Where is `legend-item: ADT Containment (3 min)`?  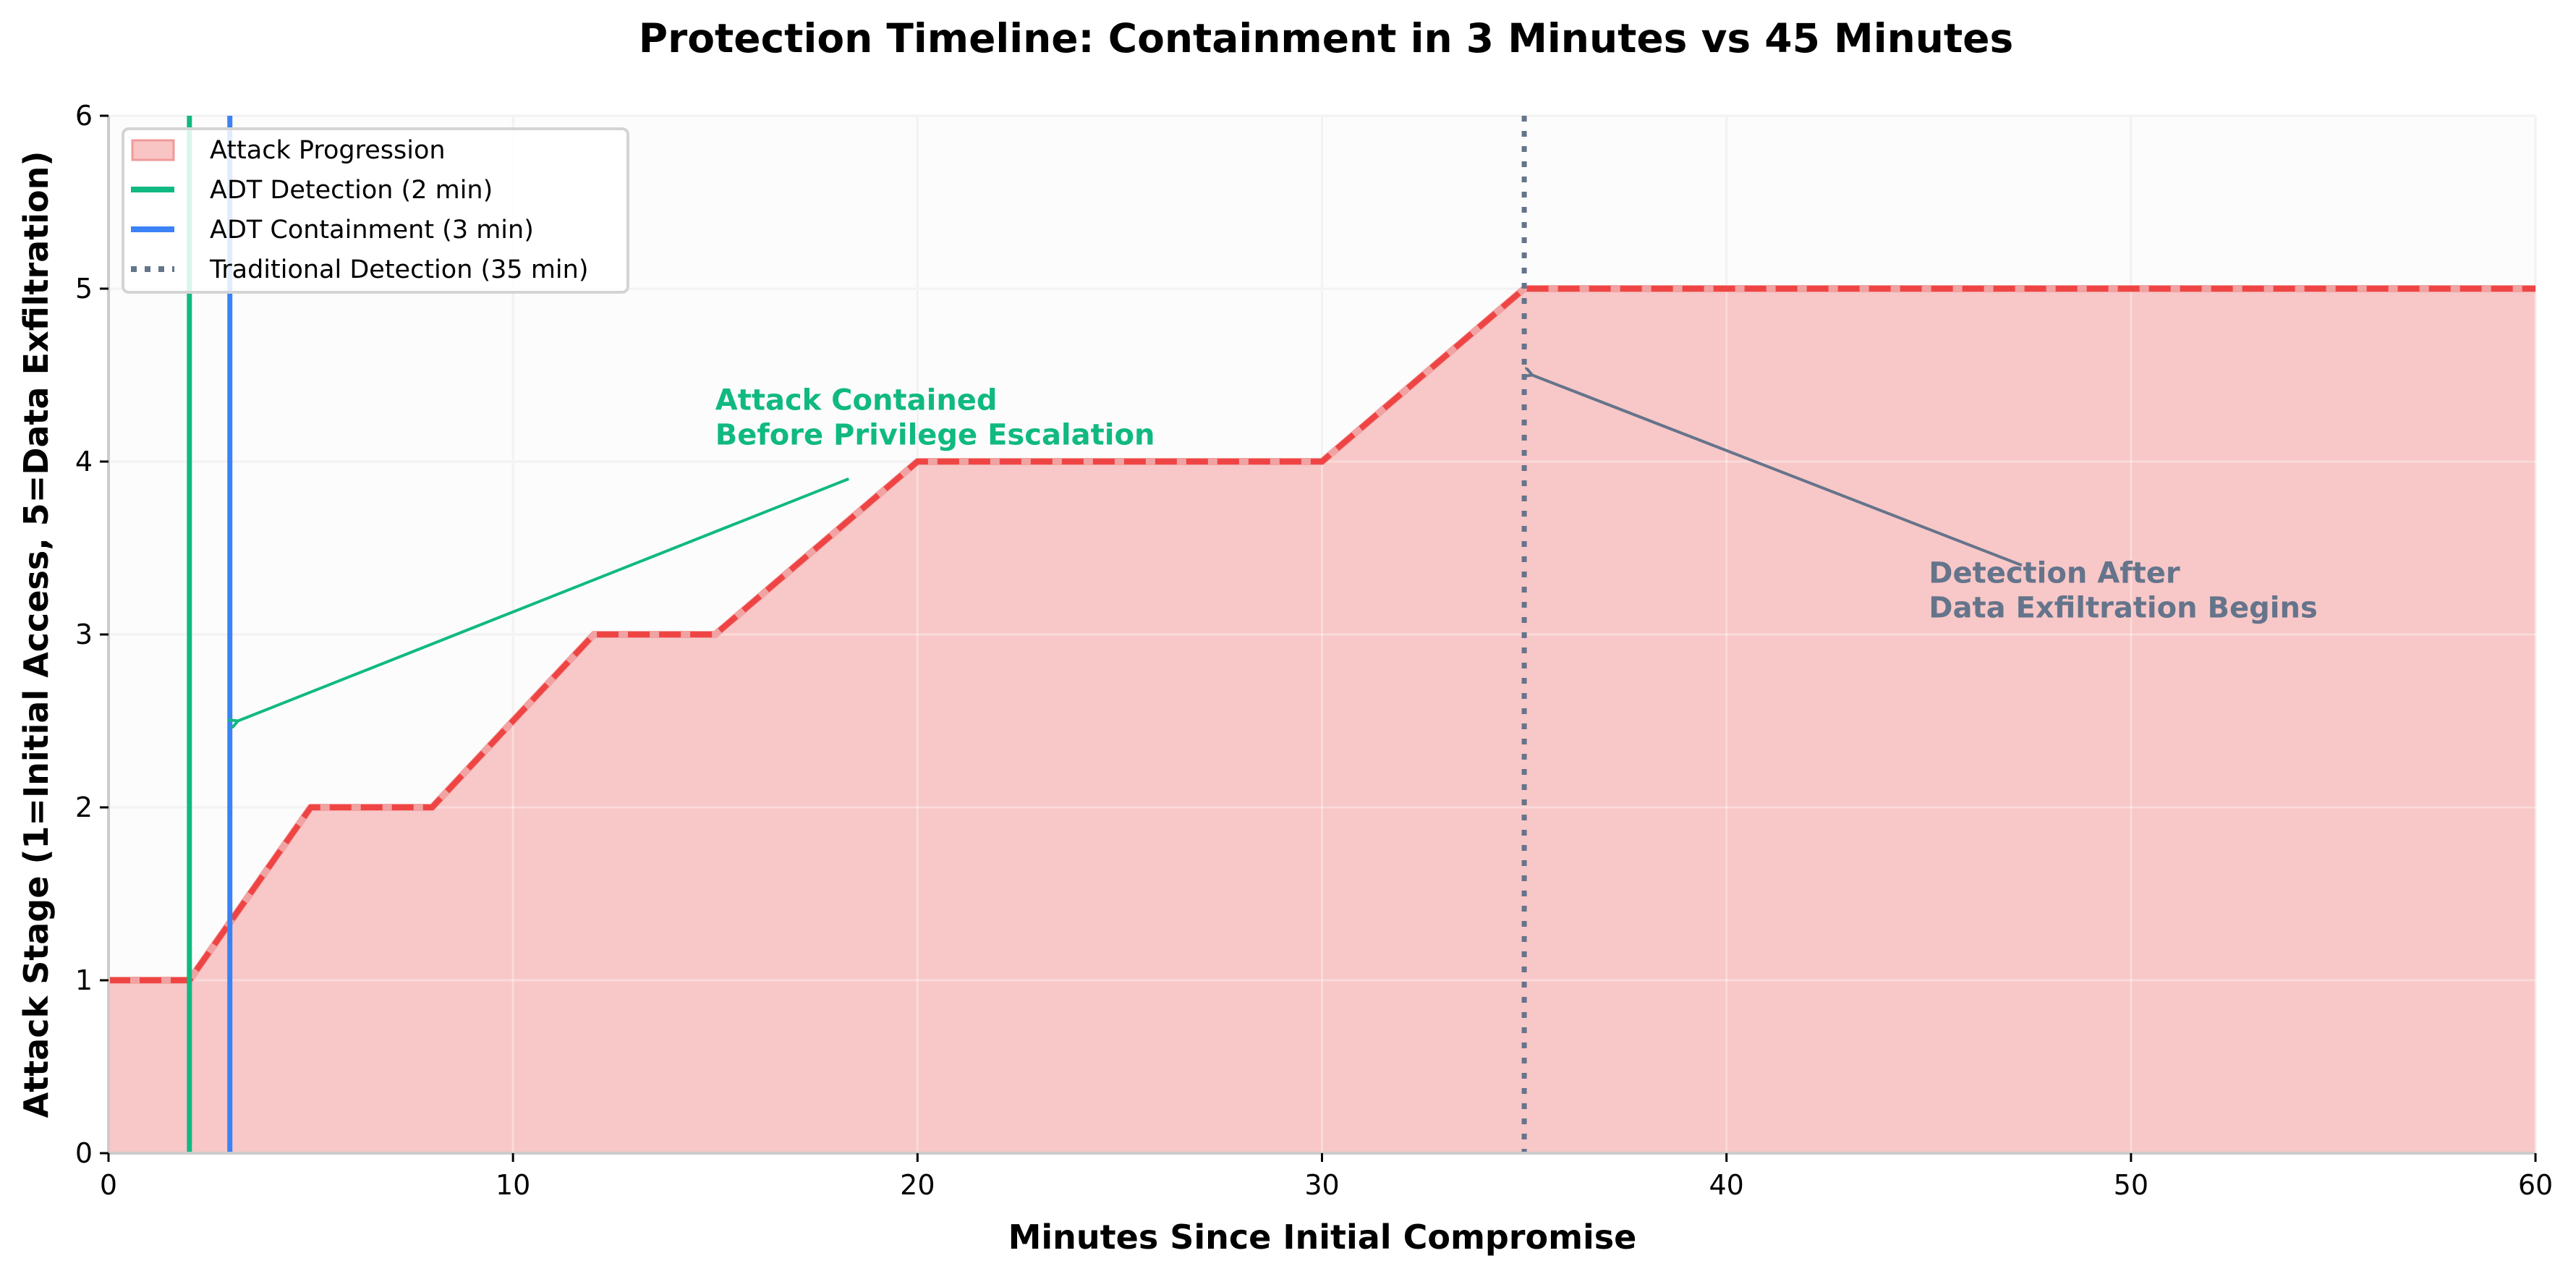 legend-item: ADT Containment (3 min) is located at coordinates (332, 230).